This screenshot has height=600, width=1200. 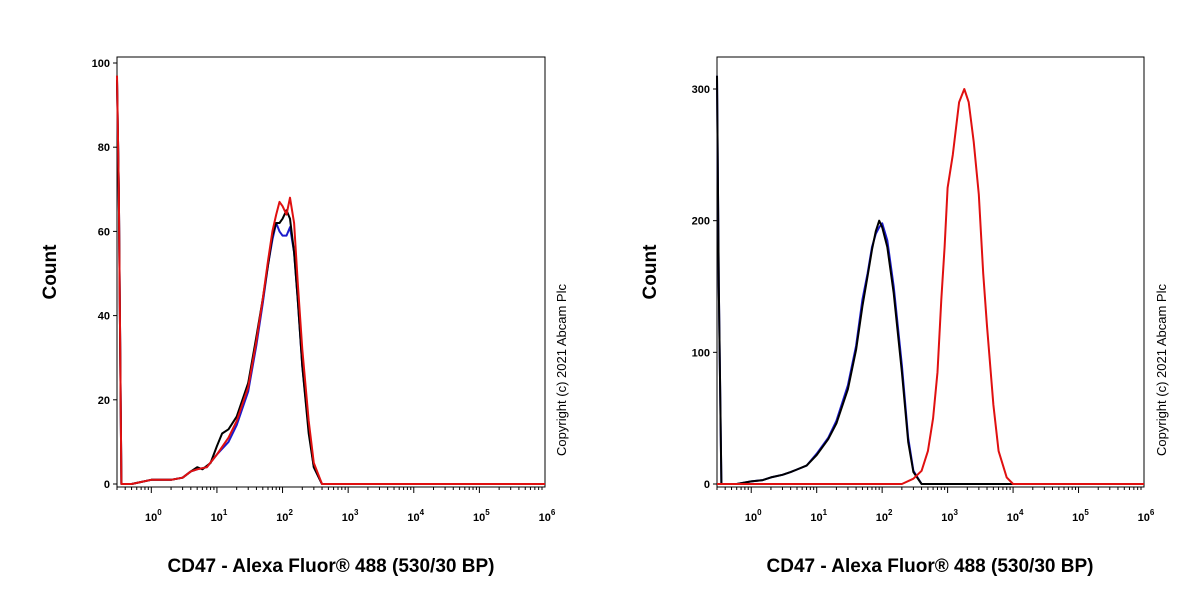 What do you see at coordinates (104, 317) in the screenshot?
I see `y-tick-label: 40` at bounding box center [104, 317].